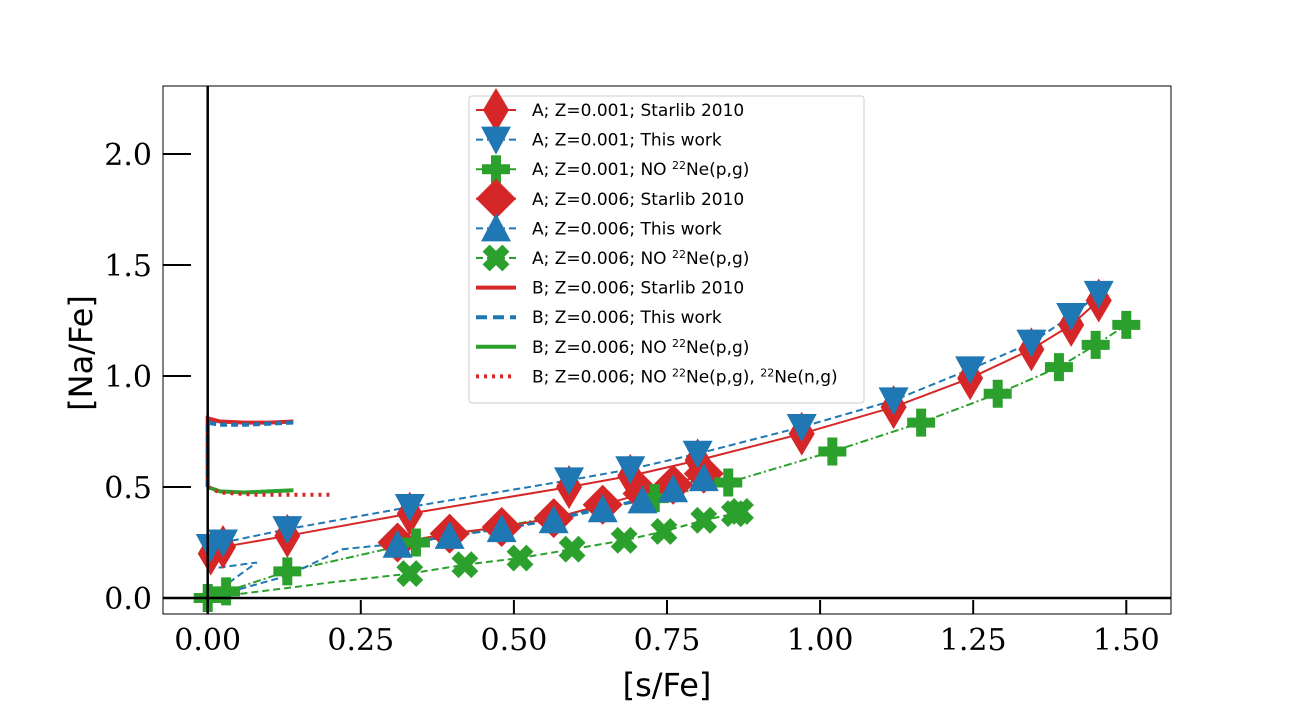 The height and width of the screenshot is (710, 1301). Describe the element at coordinates (627, 141) in the screenshot. I see `legend-label: A; Z=0.001; This work` at that location.